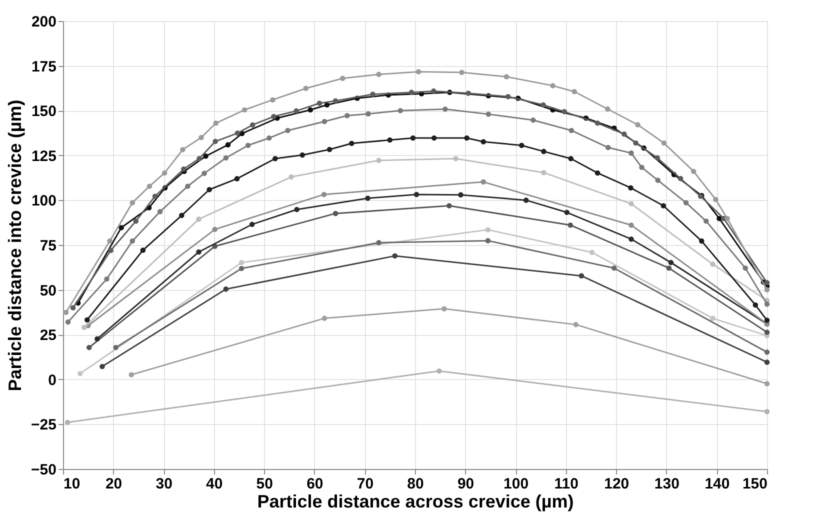  What do you see at coordinates (43, 111) in the screenshot?
I see `y-tick-label: 150` at bounding box center [43, 111].